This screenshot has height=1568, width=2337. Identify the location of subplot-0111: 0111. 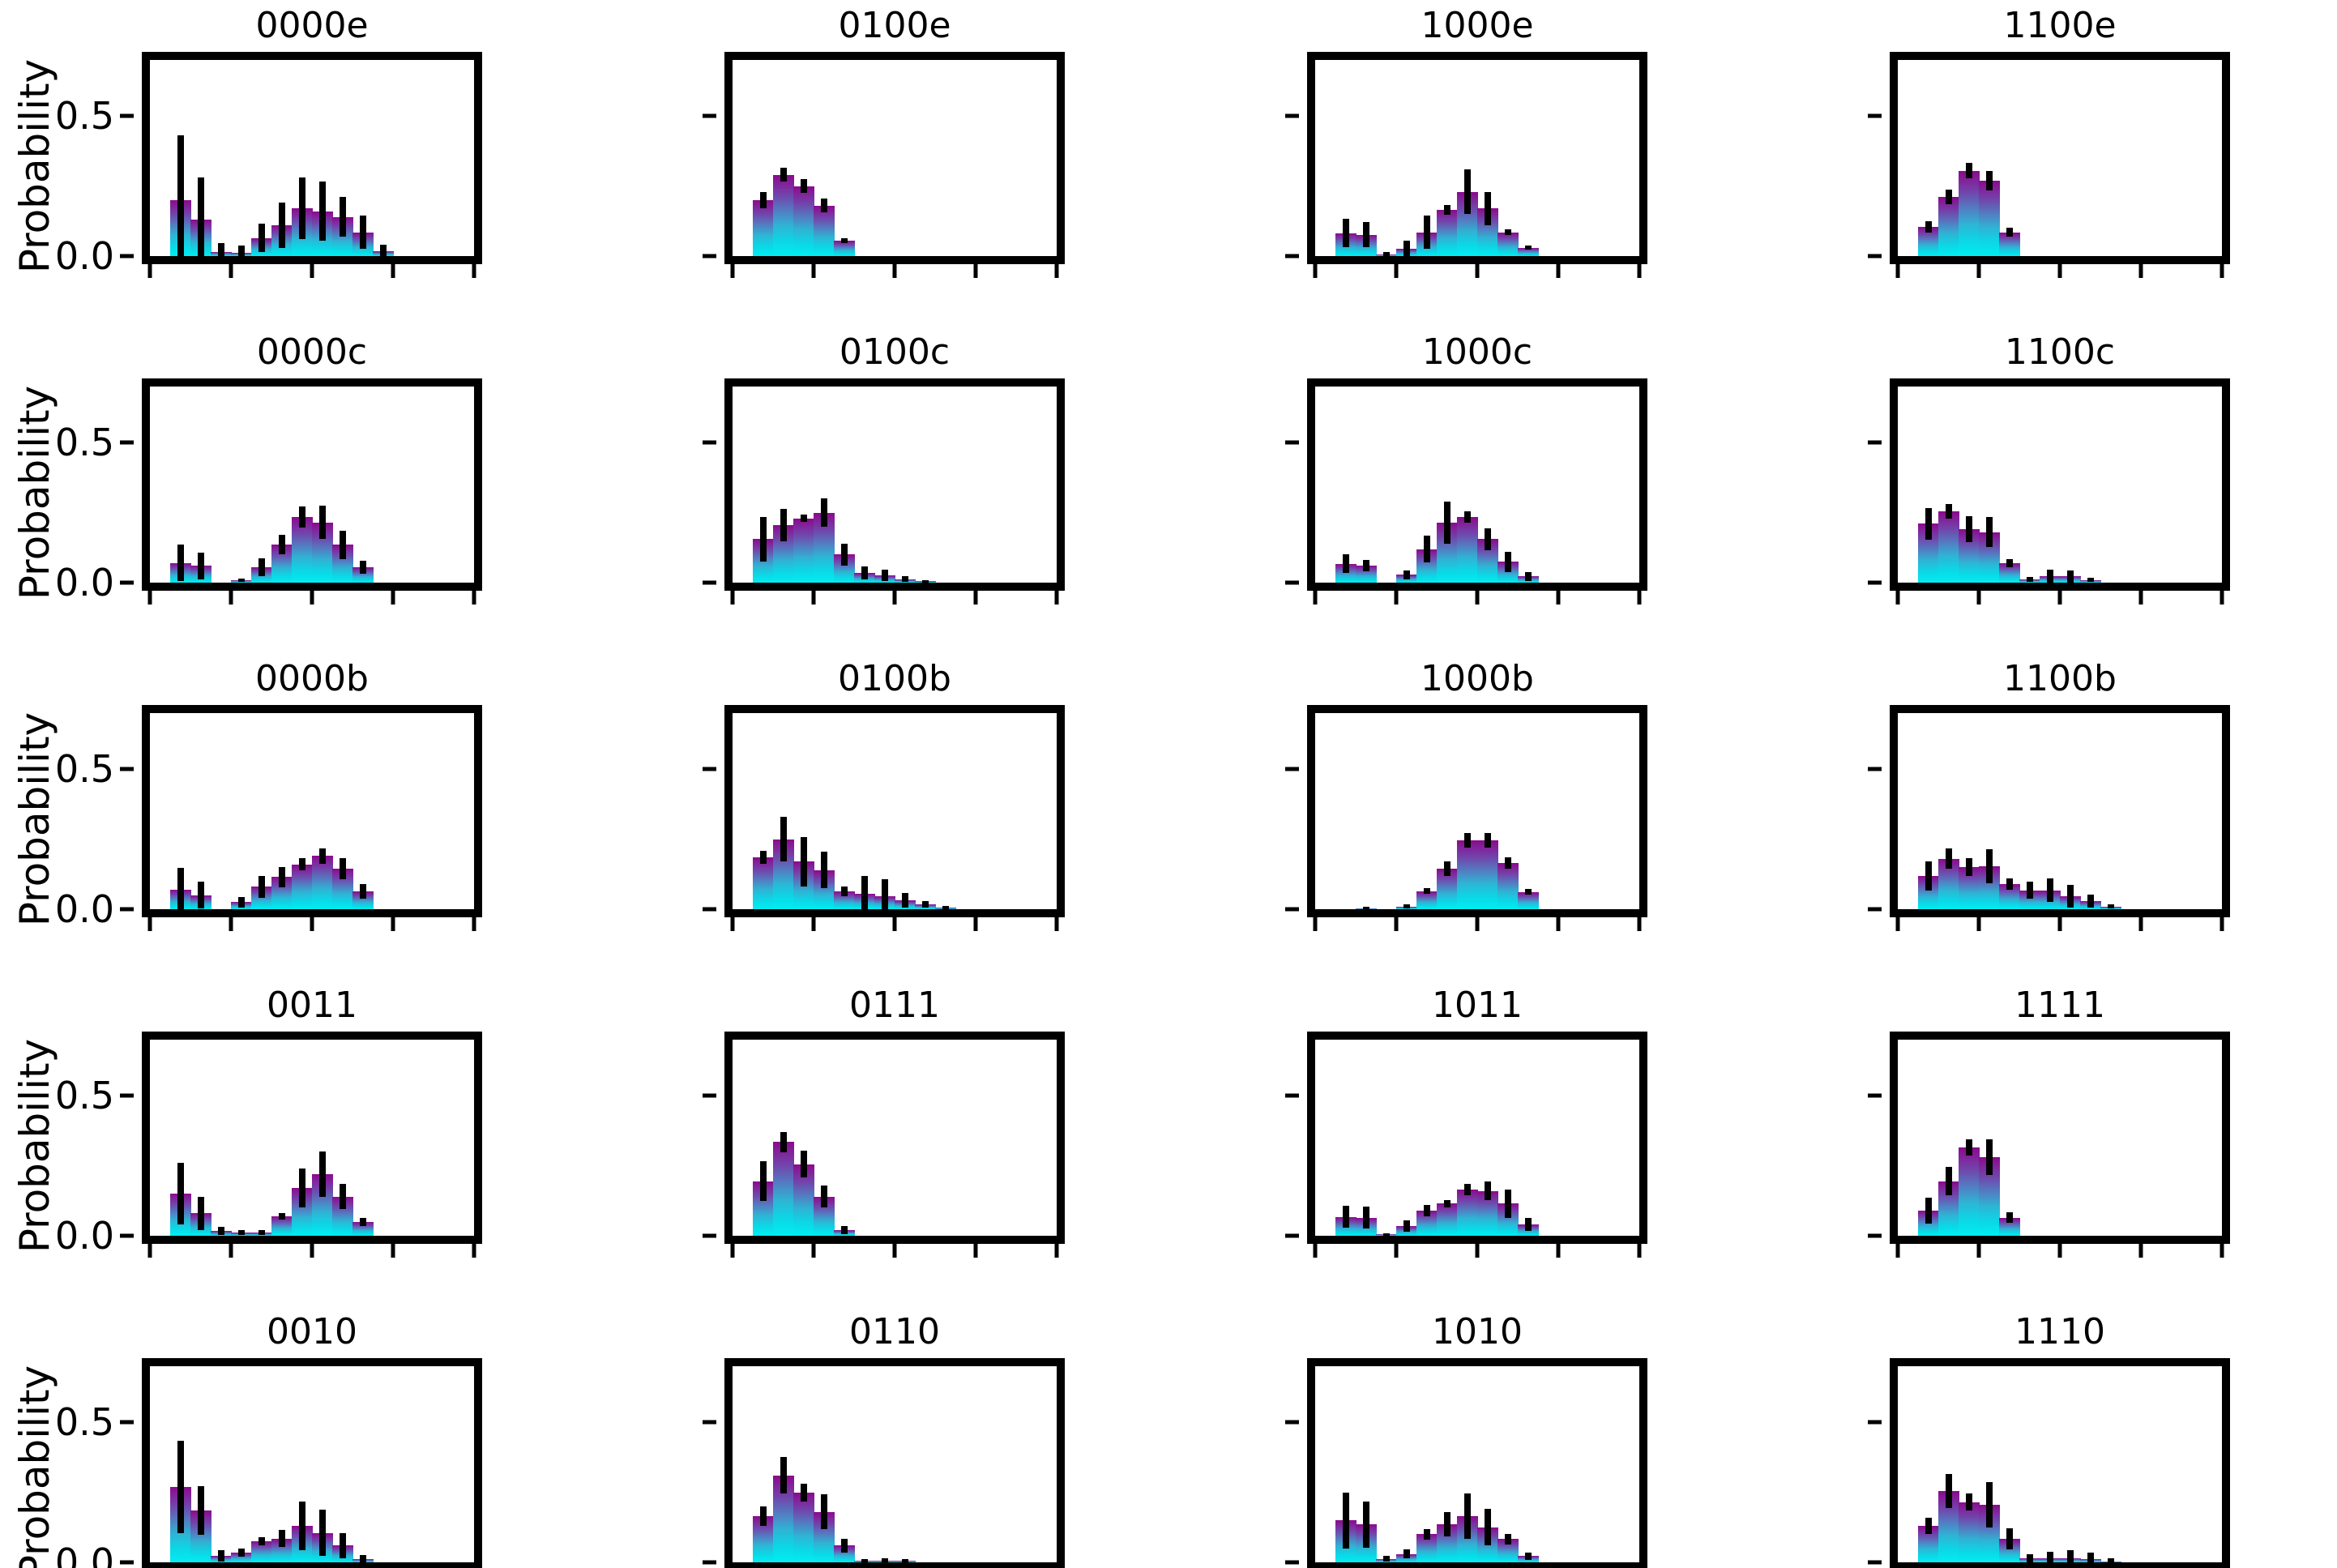
(884, 1121).